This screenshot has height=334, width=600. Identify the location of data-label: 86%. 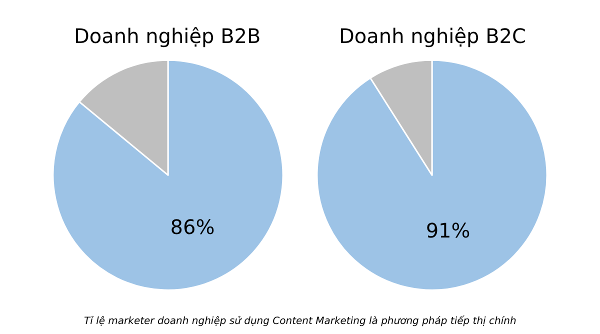
(192, 227).